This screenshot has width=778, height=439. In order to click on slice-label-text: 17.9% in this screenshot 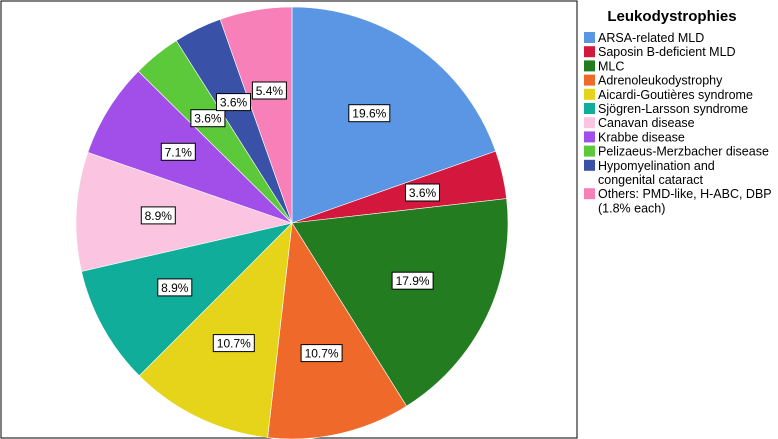, I will do `click(413, 281)`.